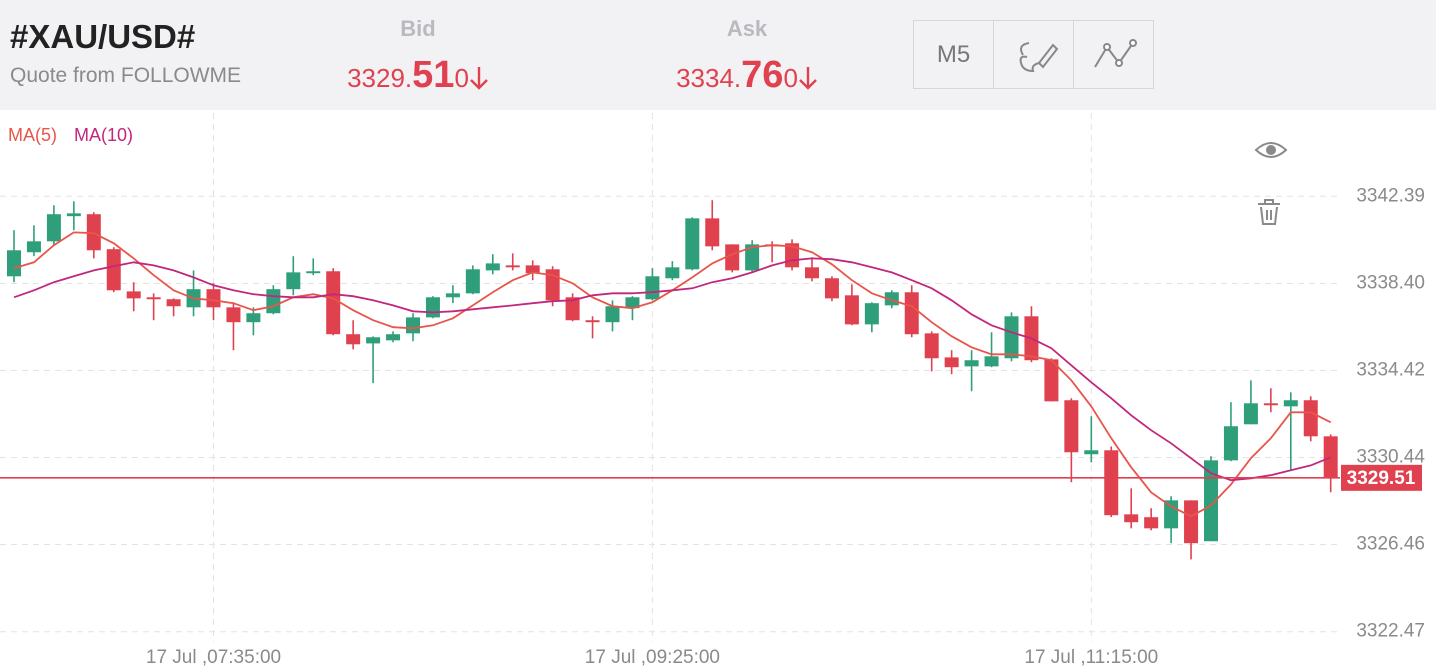  I want to click on brush-icon, so click(1038, 56).